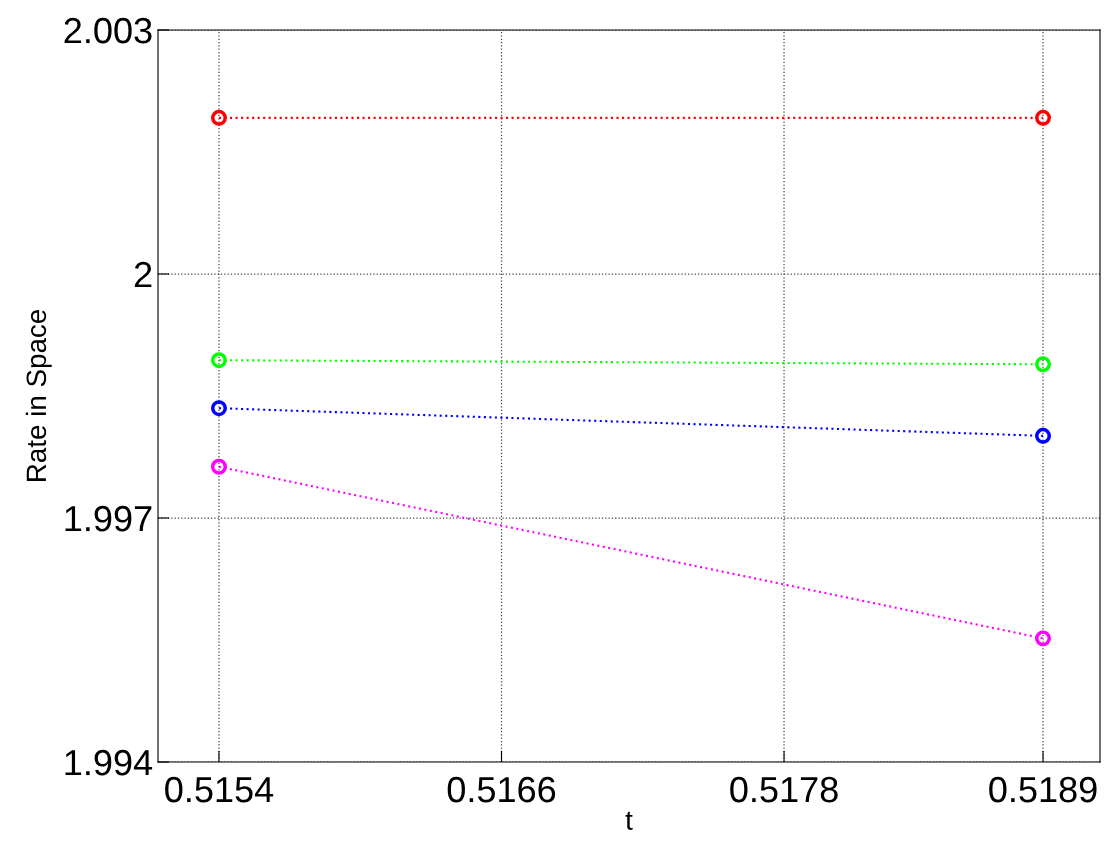 The width and height of the screenshot is (1115, 857). What do you see at coordinates (1043, 789) in the screenshot?
I see `x-tick-label: 0.5189` at bounding box center [1043, 789].